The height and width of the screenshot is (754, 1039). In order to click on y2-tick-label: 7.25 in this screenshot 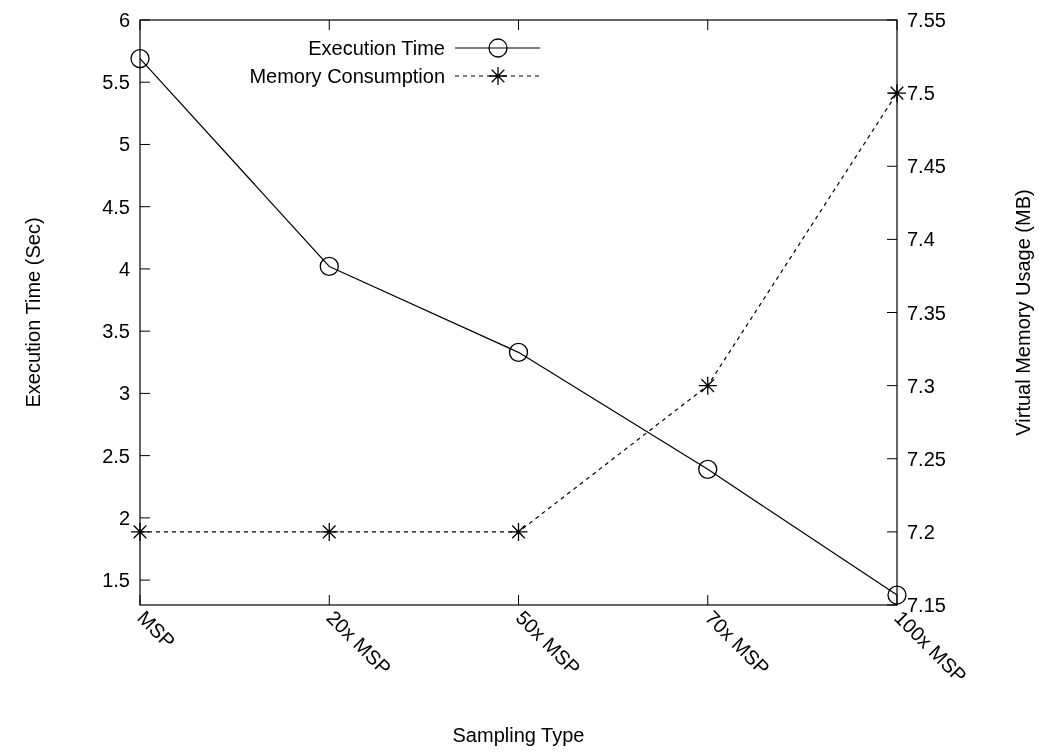, I will do `click(926, 458)`.